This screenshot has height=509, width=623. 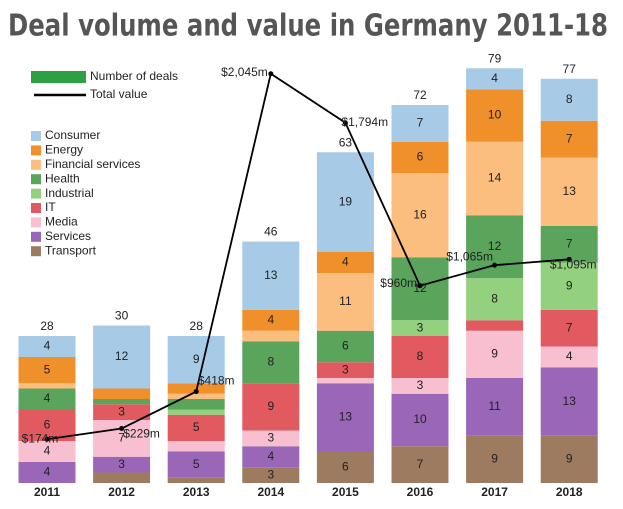 What do you see at coordinates (346, 142) in the screenshot?
I see `total-label: 63` at bounding box center [346, 142].